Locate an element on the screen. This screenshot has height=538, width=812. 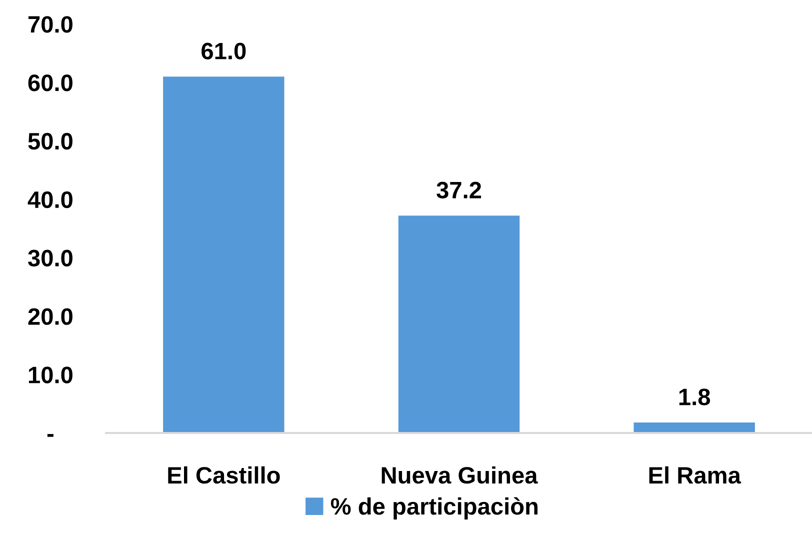
y-tick-label: - is located at coordinates (50, 435).